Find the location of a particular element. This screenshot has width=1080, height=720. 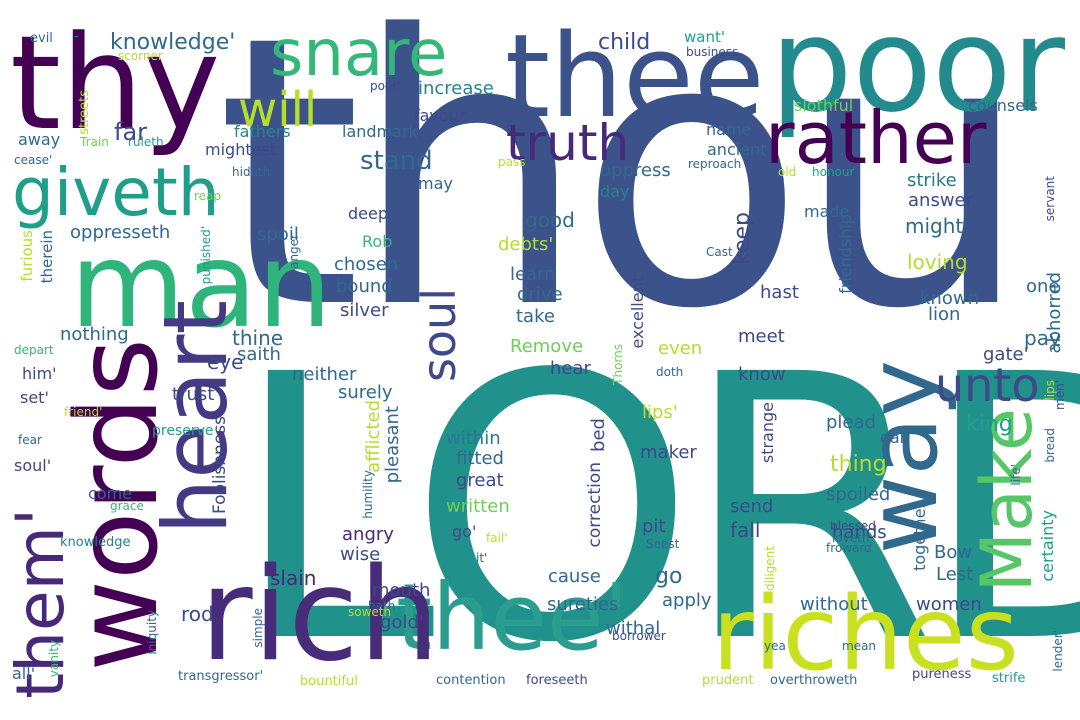

word-strike: strike is located at coordinates (932, 180).